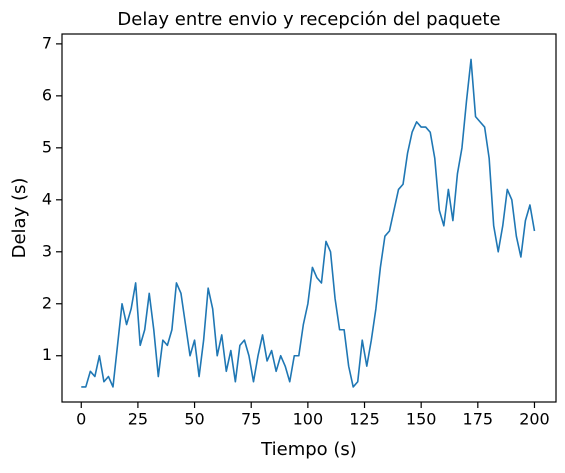 The image size is (565, 473). What do you see at coordinates (534, 419) in the screenshot?
I see `x-tick-label: 200` at bounding box center [534, 419].